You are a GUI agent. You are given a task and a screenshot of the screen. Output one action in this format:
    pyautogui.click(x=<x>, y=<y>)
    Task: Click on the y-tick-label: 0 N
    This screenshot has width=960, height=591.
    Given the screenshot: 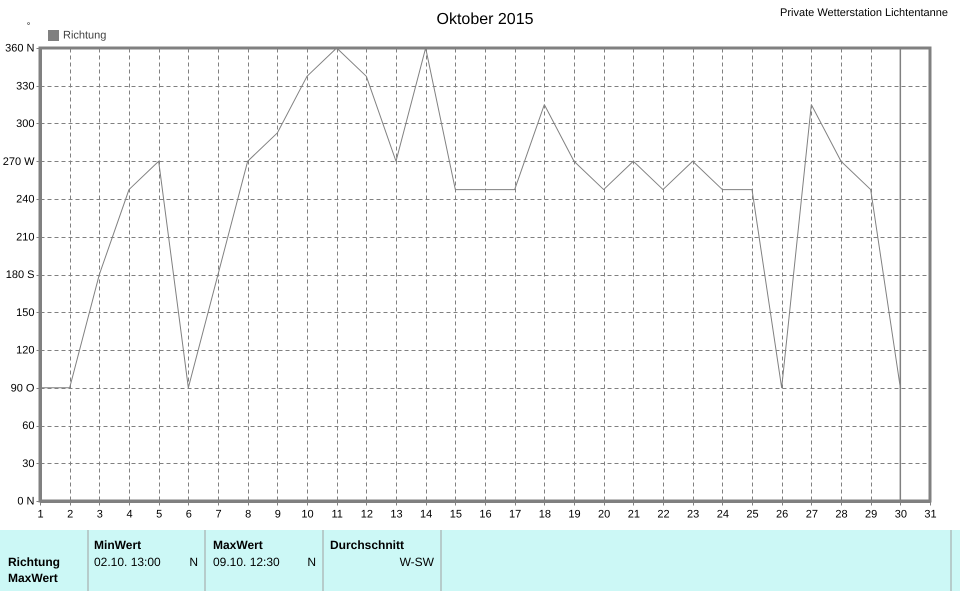 What is the action you would take?
    pyautogui.click(x=26, y=502)
    